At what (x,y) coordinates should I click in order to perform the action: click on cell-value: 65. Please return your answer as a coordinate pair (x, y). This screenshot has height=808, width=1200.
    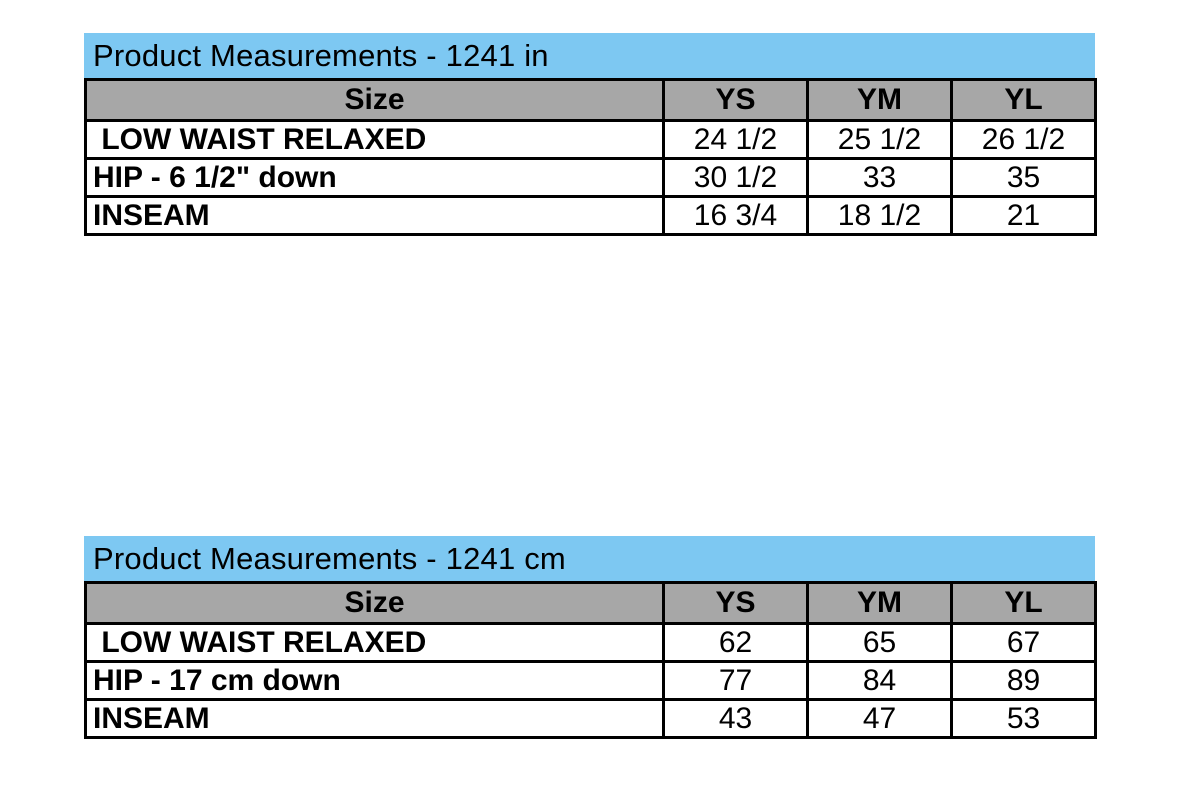
    Looking at the image, I should click on (879, 642).